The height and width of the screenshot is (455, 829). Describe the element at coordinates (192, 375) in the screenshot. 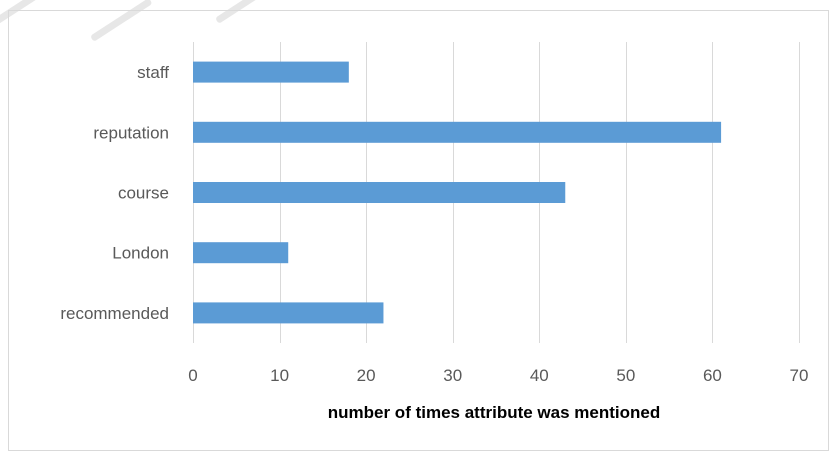

I see `x-tick-label: 0` at that location.